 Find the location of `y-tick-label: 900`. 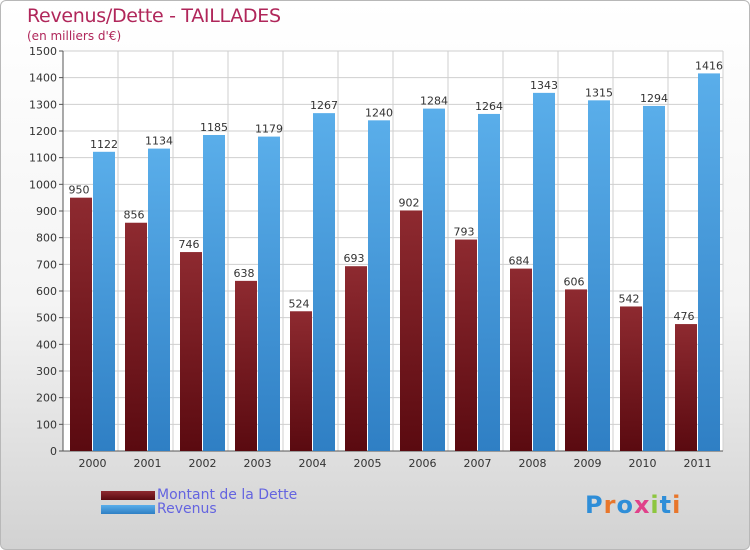

y-tick-label: 900 is located at coordinates (46, 211).